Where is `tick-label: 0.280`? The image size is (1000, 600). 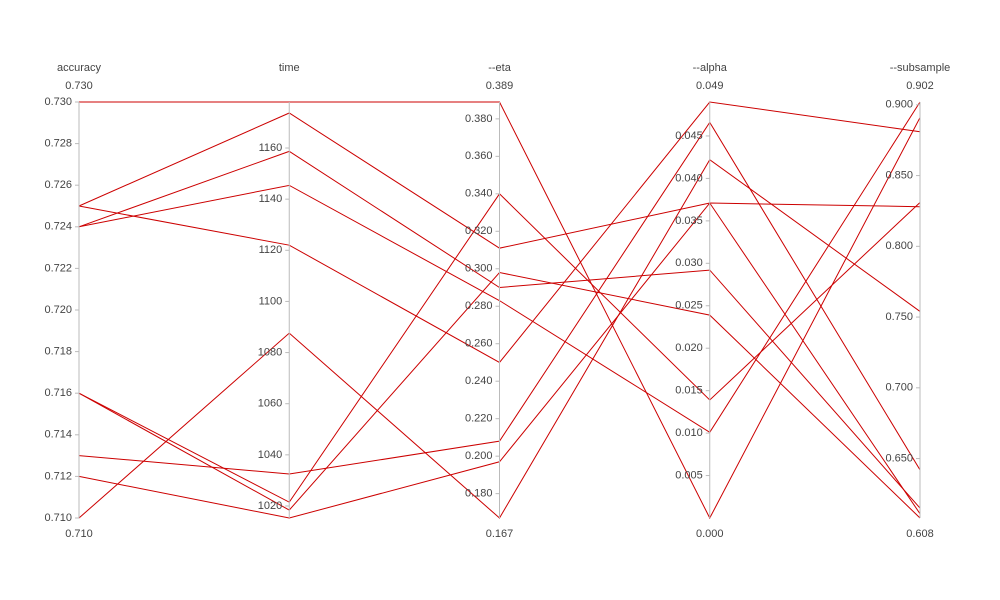
tick-label: 0.280 is located at coordinates (479, 306).